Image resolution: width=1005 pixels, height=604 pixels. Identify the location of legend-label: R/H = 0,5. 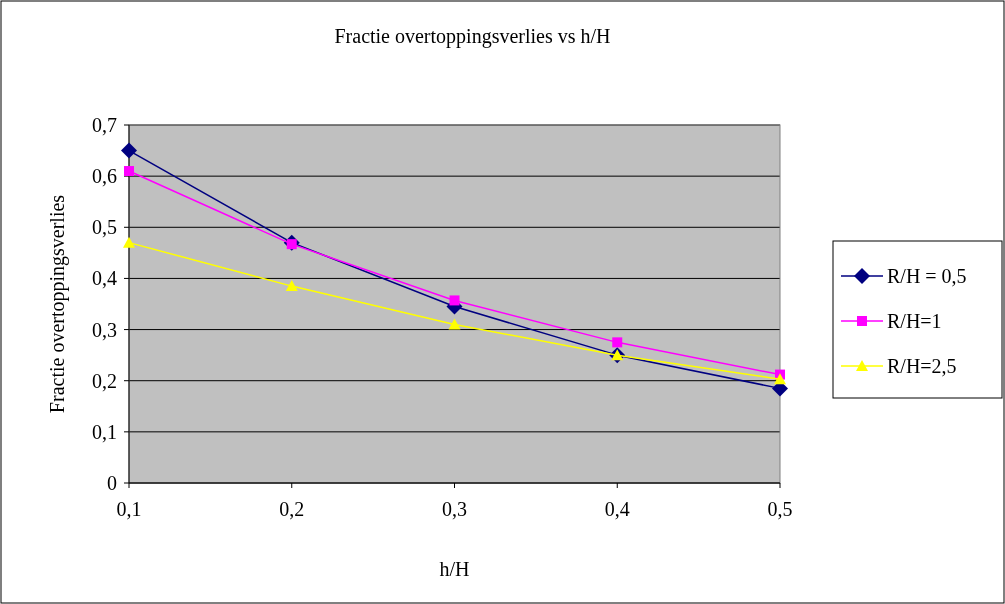
(927, 276).